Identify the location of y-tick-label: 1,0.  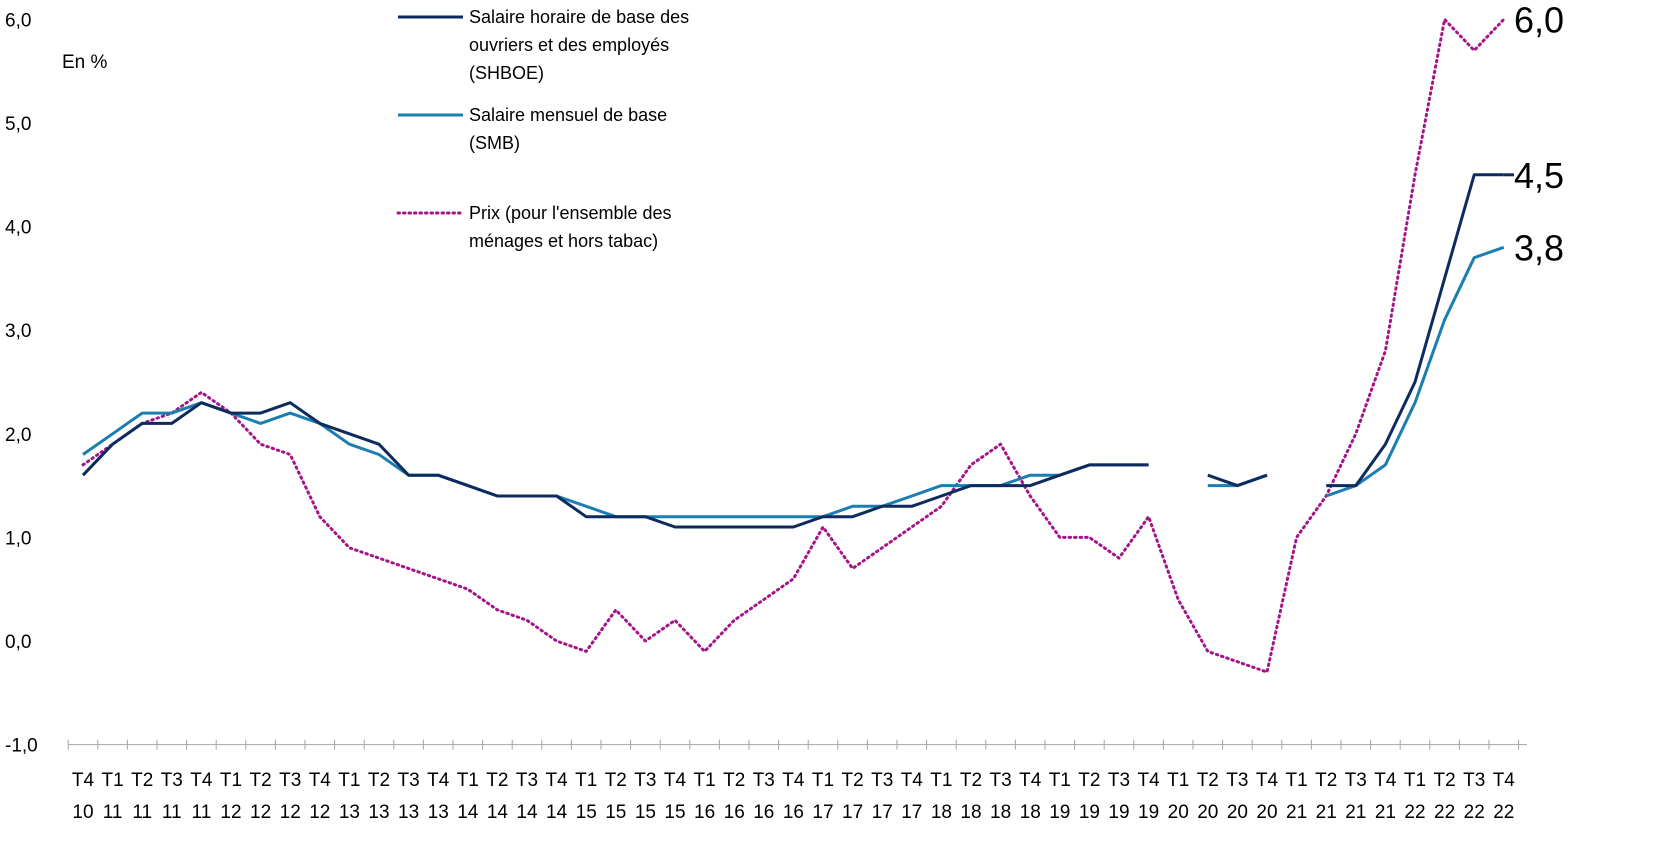
(18, 538).